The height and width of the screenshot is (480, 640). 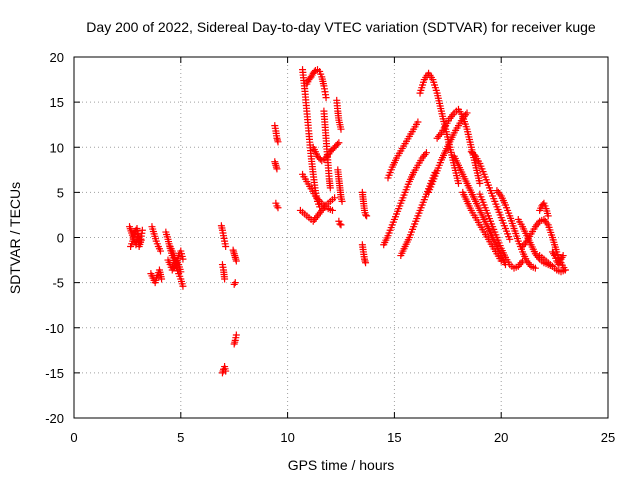 What do you see at coordinates (73, 437) in the screenshot?
I see `x-tick-label: 0` at bounding box center [73, 437].